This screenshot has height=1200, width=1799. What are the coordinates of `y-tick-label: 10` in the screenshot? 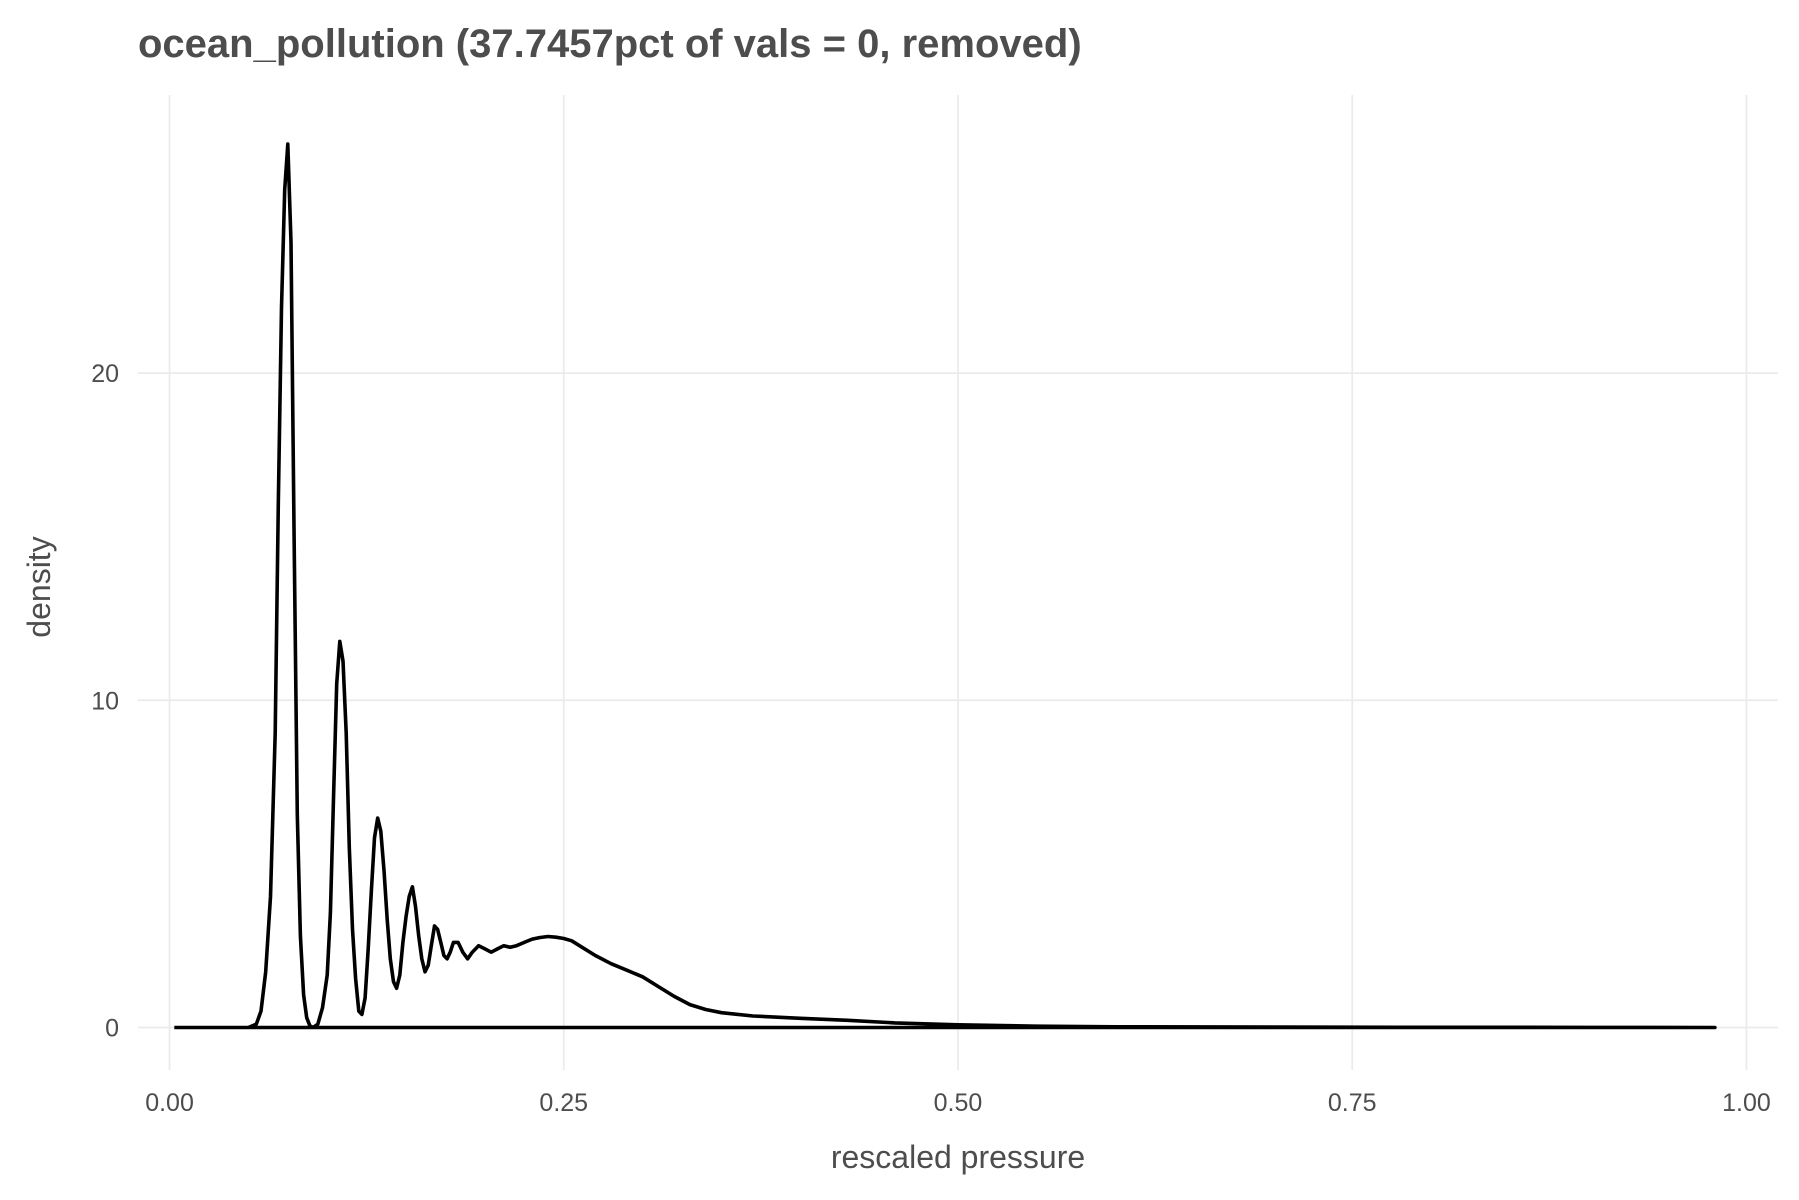 It's located at (105, 701).